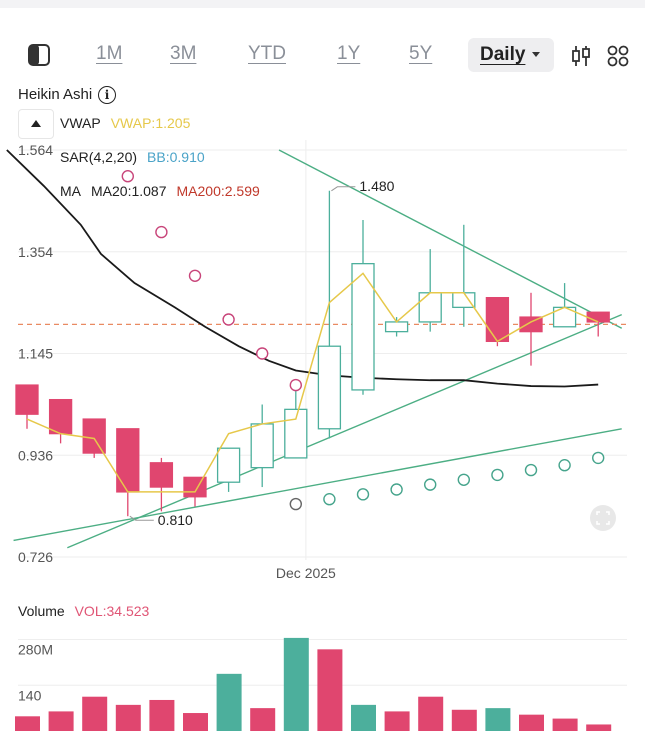  I want to click on chart-title: Heikin Ashi, so click(55, 94).